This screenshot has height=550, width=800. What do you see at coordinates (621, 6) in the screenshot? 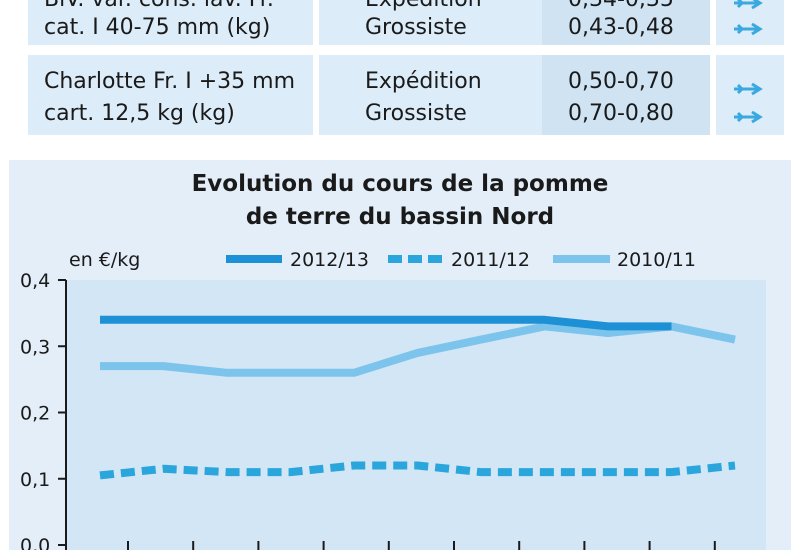
I see `price-range: 0,34-0,35` at bounding box center [621, 6].